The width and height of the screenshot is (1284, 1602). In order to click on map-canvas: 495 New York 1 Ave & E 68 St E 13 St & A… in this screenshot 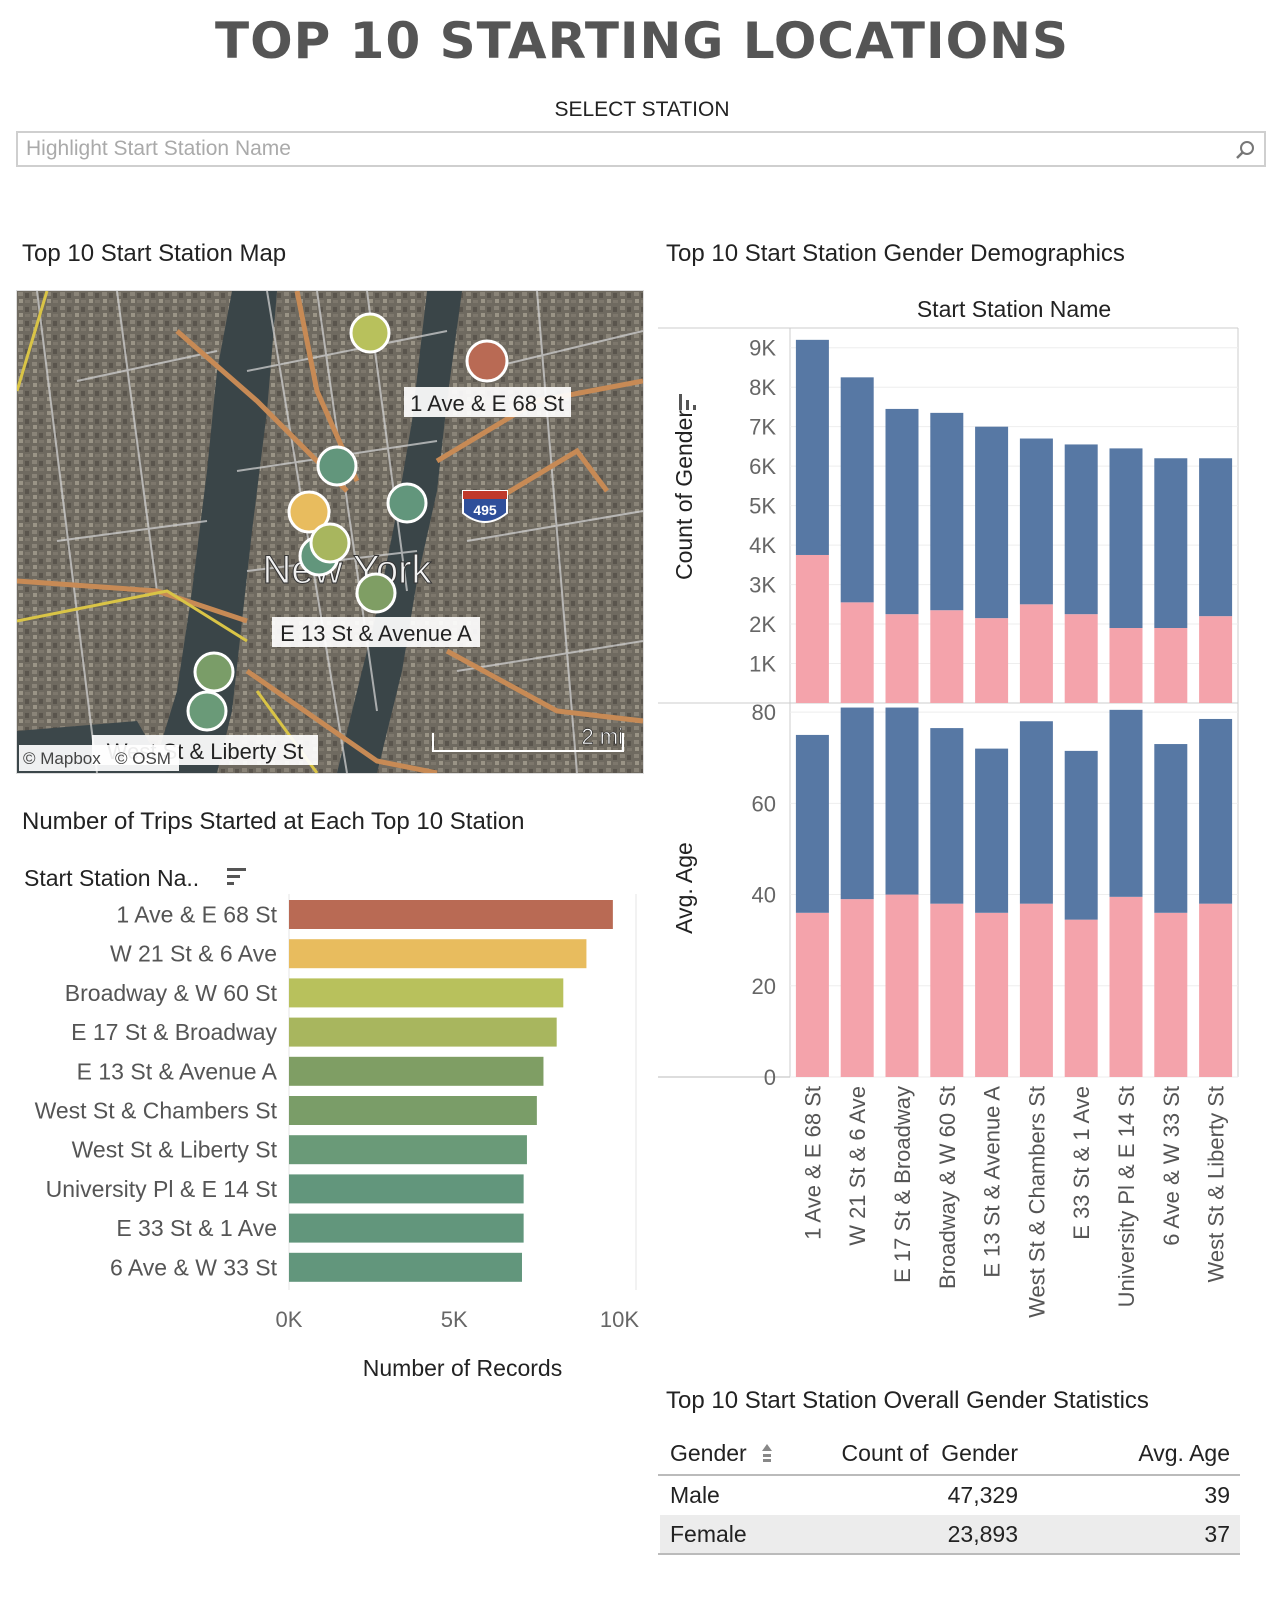, I will do `click(330, 532)`.